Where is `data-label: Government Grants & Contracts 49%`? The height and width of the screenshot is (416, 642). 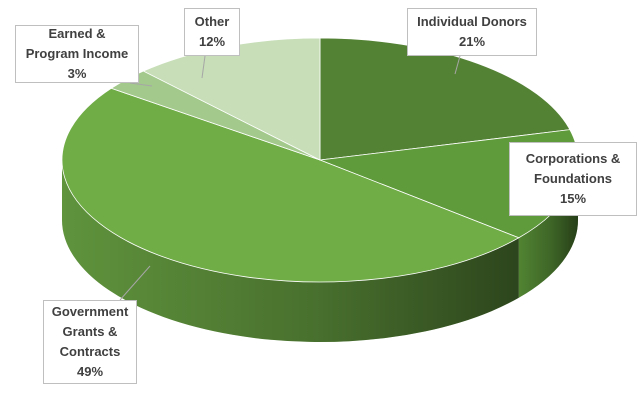
data-label: Government Grants & Contracts 49% is located at coordinates (90, 342).